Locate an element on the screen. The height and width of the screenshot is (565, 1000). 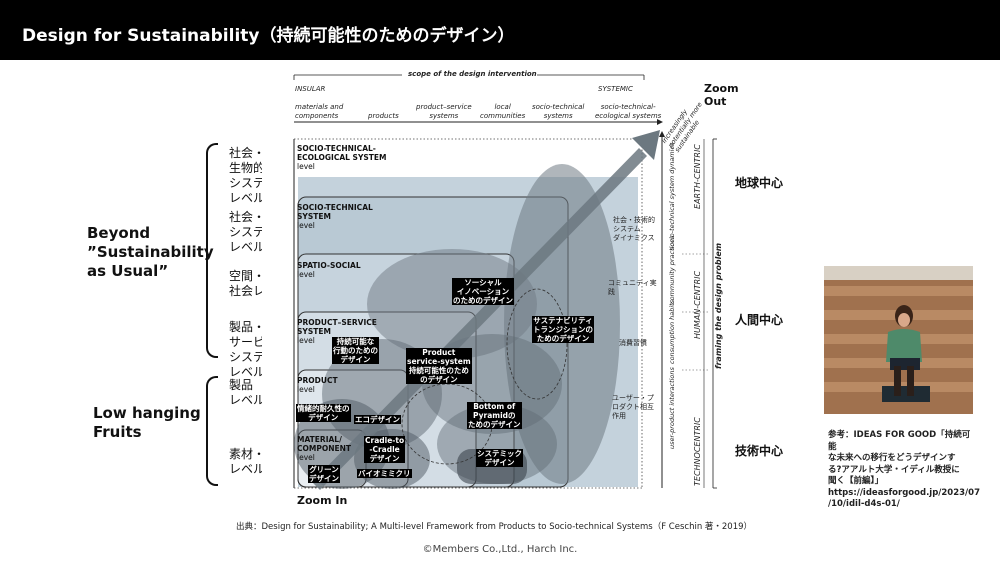
box-label-spatio: SPATIO-SOCIAL level is located at coordinates (329, 270).